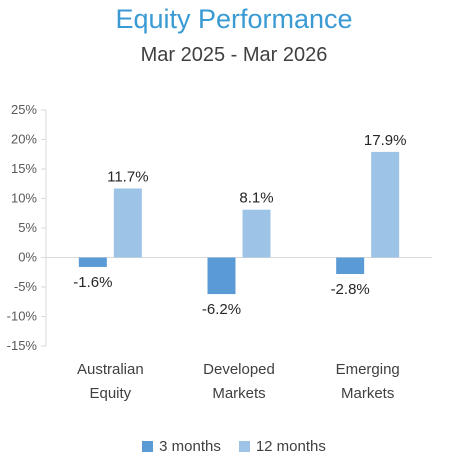  Describe the element at coordinates (244, 446) in the screenshot. I see `legend-swatch-12-months` at that location.